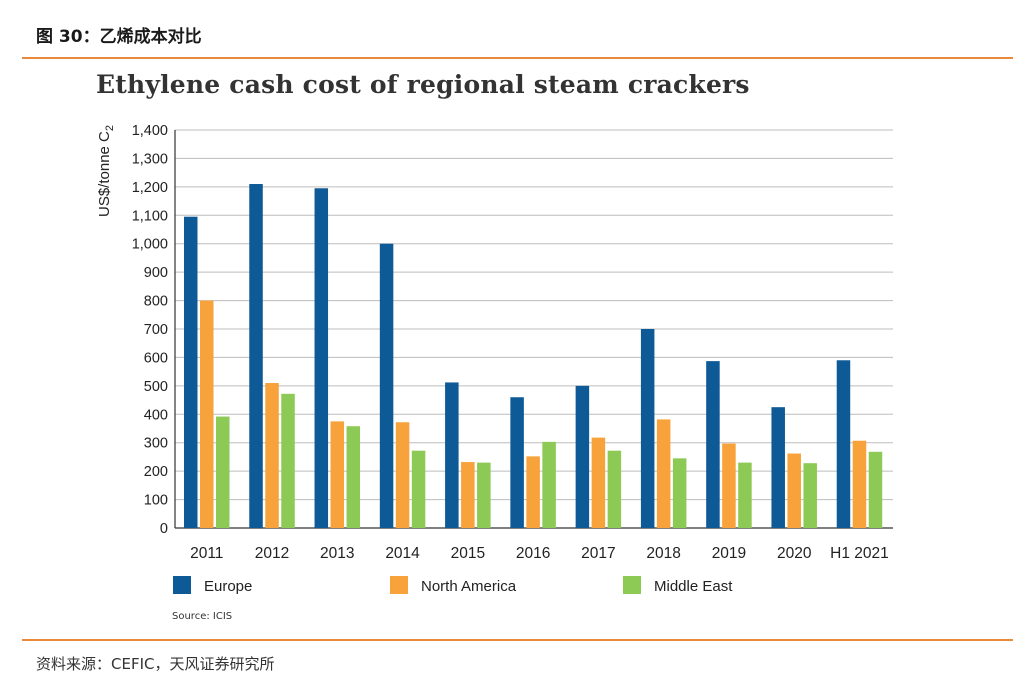 This screenshot has height=691, width=1027. Describe the element at coordinates (402, 553) in the screenshot. I see `x-tick-label: 2014` at that location.